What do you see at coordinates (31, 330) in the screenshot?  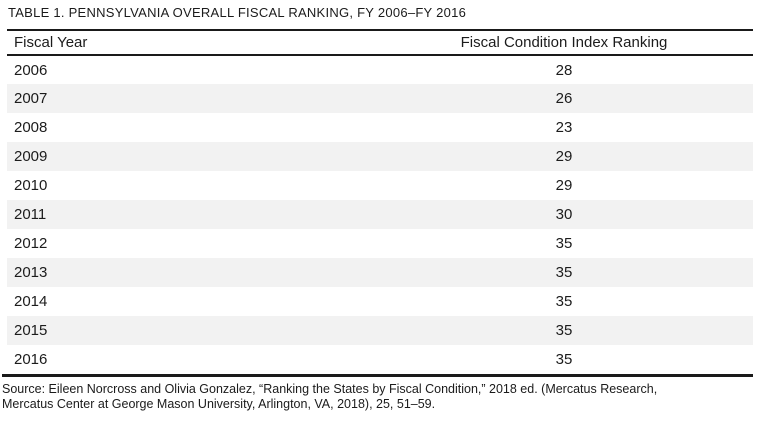 I see `fiscal-year-cell: 2015` at bounding box center [31, 330].